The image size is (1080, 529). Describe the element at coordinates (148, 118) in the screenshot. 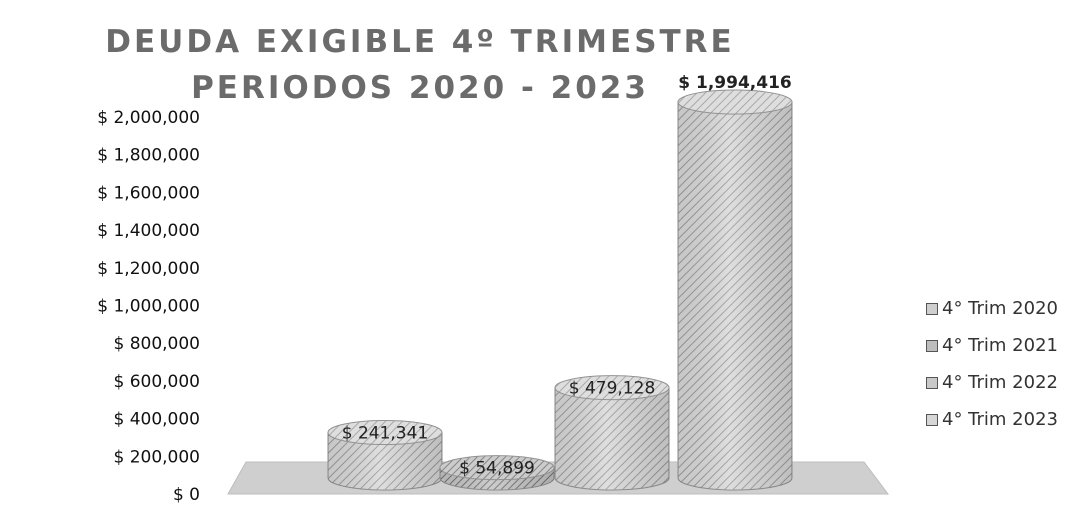

I see `y-tick-label: $ 2,000,000` at that location.